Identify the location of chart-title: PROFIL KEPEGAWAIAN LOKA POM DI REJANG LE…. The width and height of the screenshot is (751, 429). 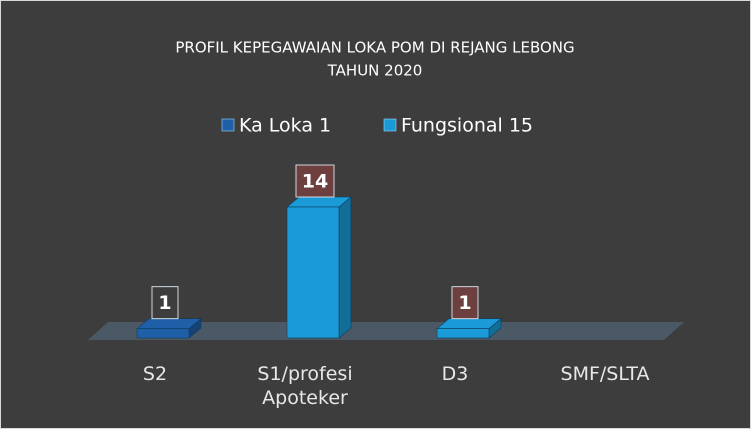
(374, 48).